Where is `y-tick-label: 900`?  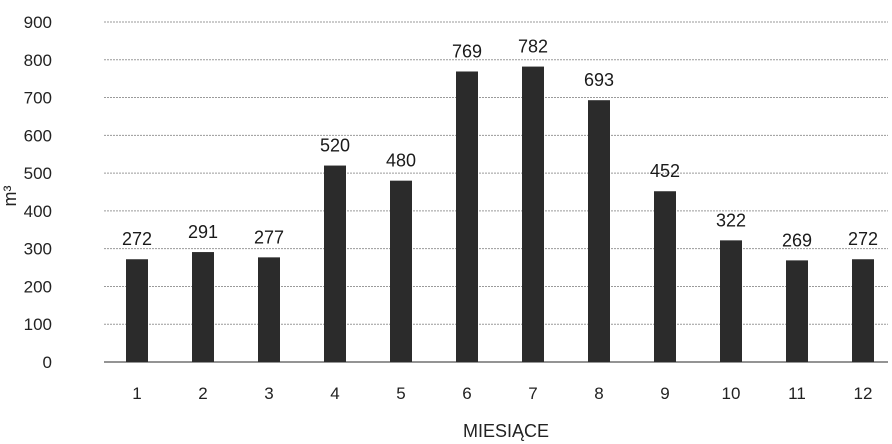 y-tick-label: 900 is located at coordinates (38, 22).